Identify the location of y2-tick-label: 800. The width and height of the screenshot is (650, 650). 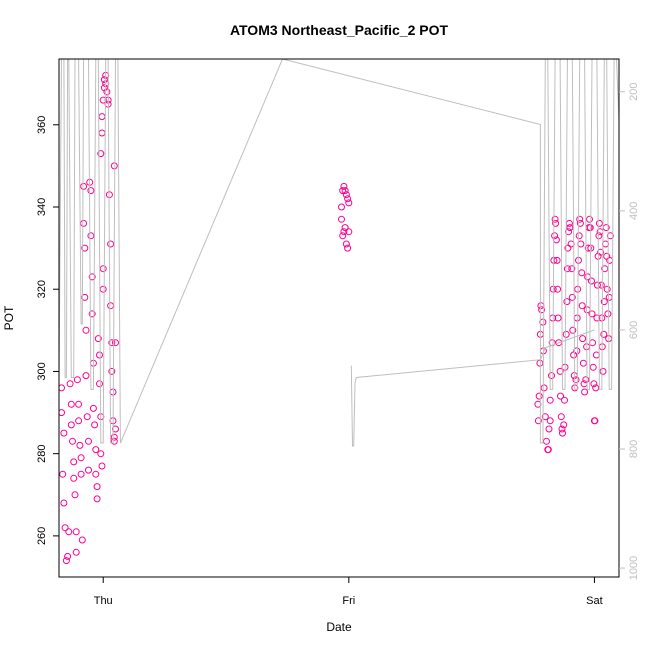
(634, 449).